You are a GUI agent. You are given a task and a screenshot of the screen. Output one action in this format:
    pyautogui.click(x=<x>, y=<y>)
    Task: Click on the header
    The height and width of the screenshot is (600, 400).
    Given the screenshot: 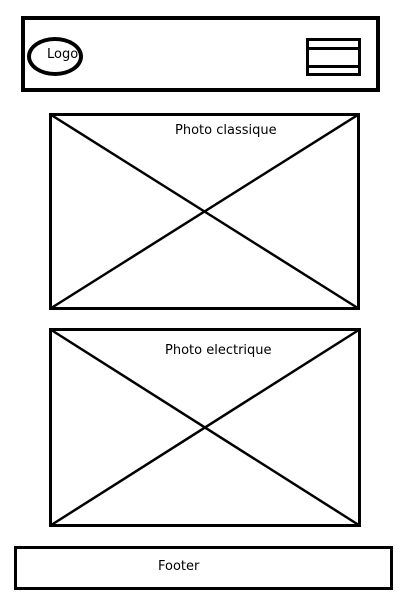 What is the action you would take?
    pyautogui.click(x=200, y=54)
    